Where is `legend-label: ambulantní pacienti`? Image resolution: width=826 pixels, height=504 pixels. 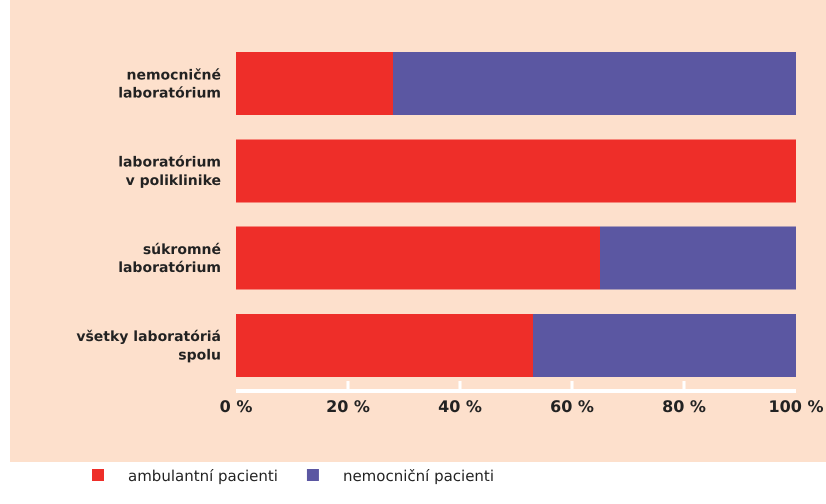
legend-label: ambulantní pacienti is located at coordinates (203, 475).